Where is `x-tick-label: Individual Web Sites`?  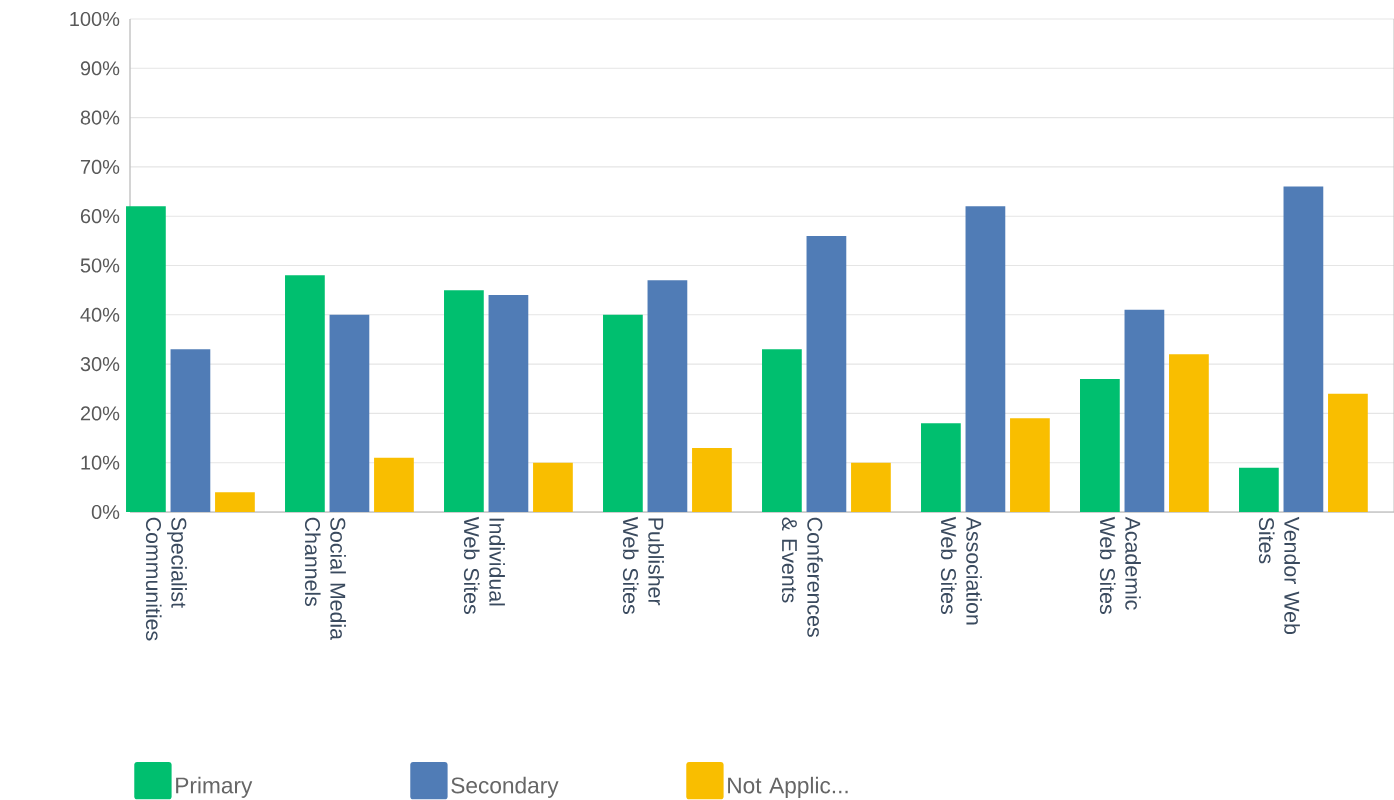
x-tick-label: Individual Web Sites is located at coordinates (484, 565).